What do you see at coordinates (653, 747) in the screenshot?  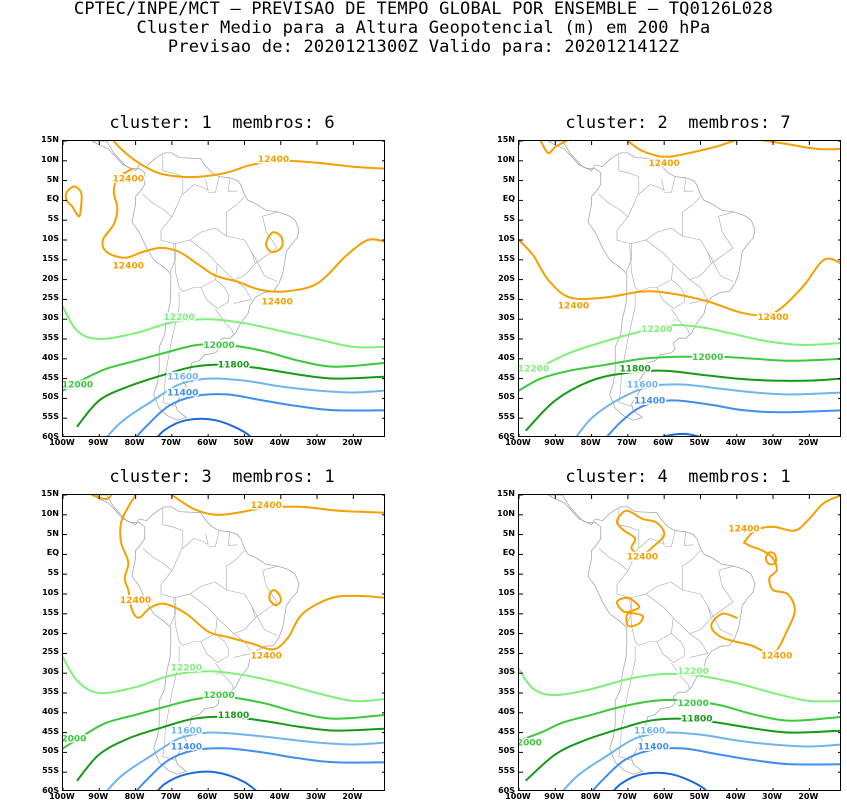 I see `contour-label: 11400` at bounding box center [653, 747].